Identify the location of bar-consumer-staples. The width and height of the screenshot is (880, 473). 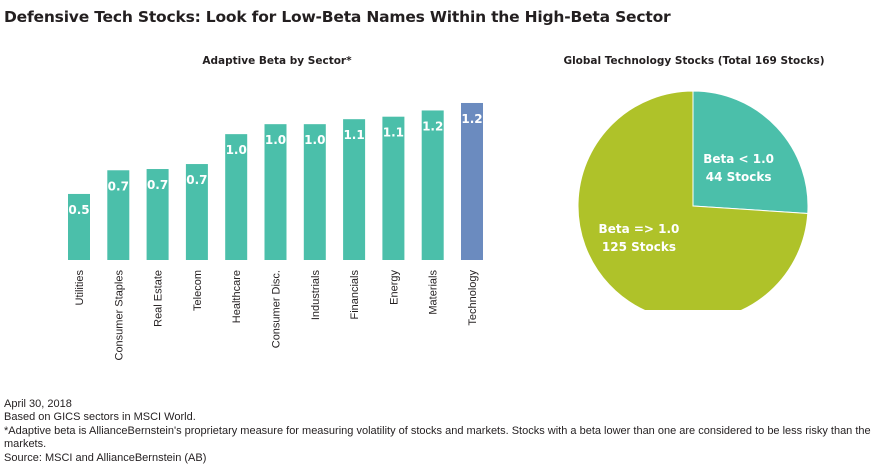
(118, 215).